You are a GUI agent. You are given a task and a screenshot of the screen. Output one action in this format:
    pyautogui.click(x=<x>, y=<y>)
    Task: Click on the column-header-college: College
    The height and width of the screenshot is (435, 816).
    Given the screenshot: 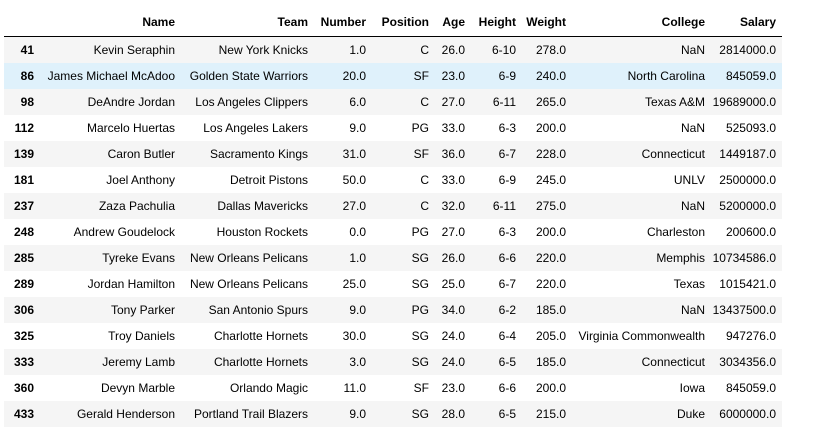 What is the action you would take?
    pyautogui.click(x=641, y=22)
    